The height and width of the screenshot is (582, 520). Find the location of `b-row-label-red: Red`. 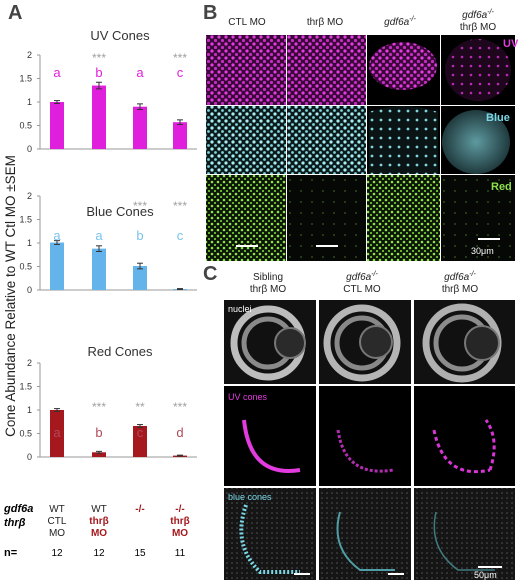

b-row-label-red: Red is located at coordinates (501, 187).